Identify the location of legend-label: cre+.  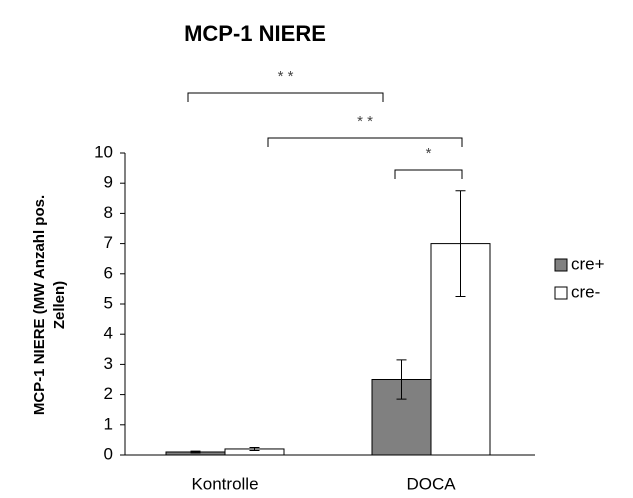
(588, 263).